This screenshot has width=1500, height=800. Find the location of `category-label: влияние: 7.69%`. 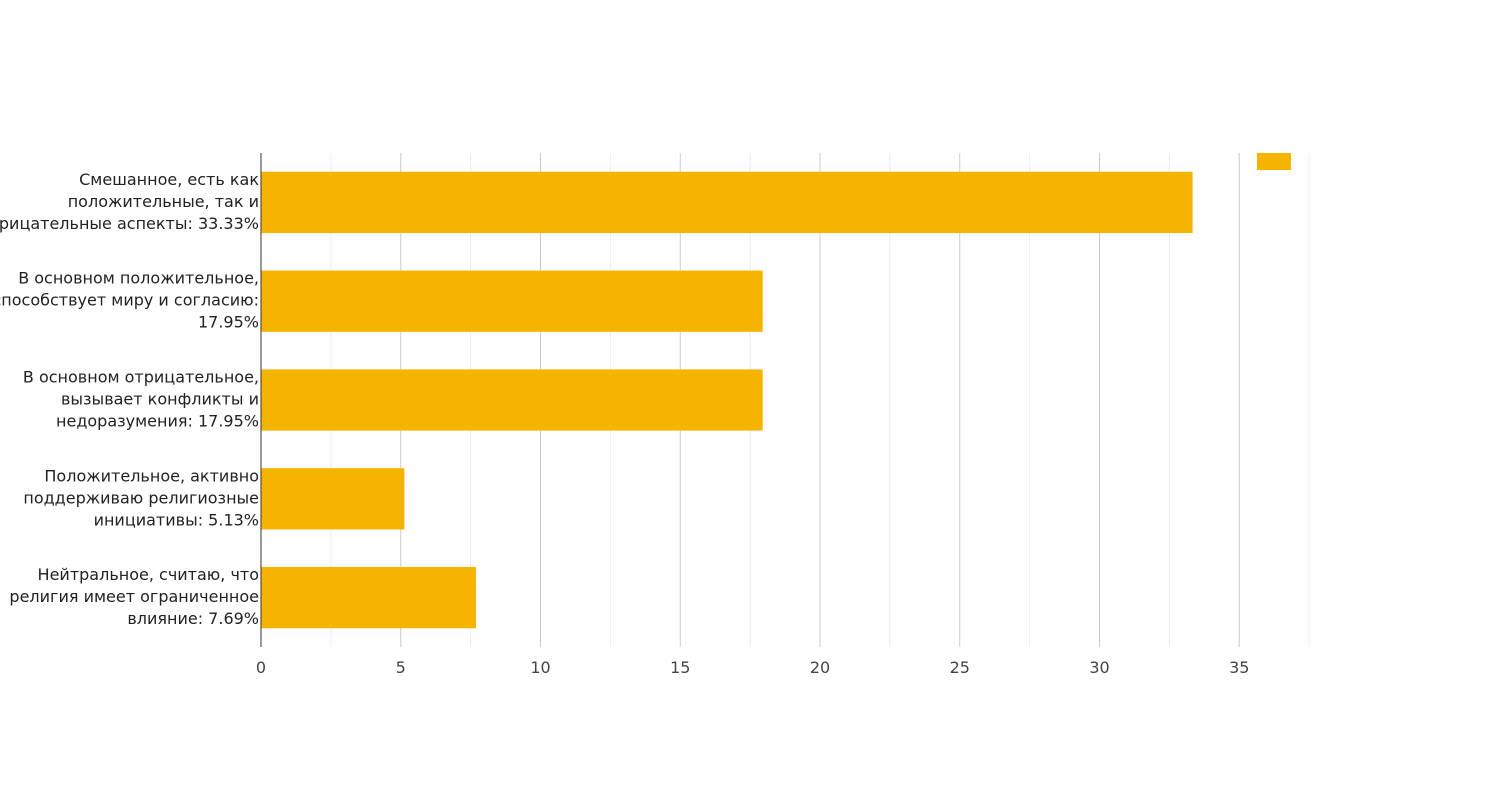

category-label: влияние: 7.69% is located at coordinates (193, 618).